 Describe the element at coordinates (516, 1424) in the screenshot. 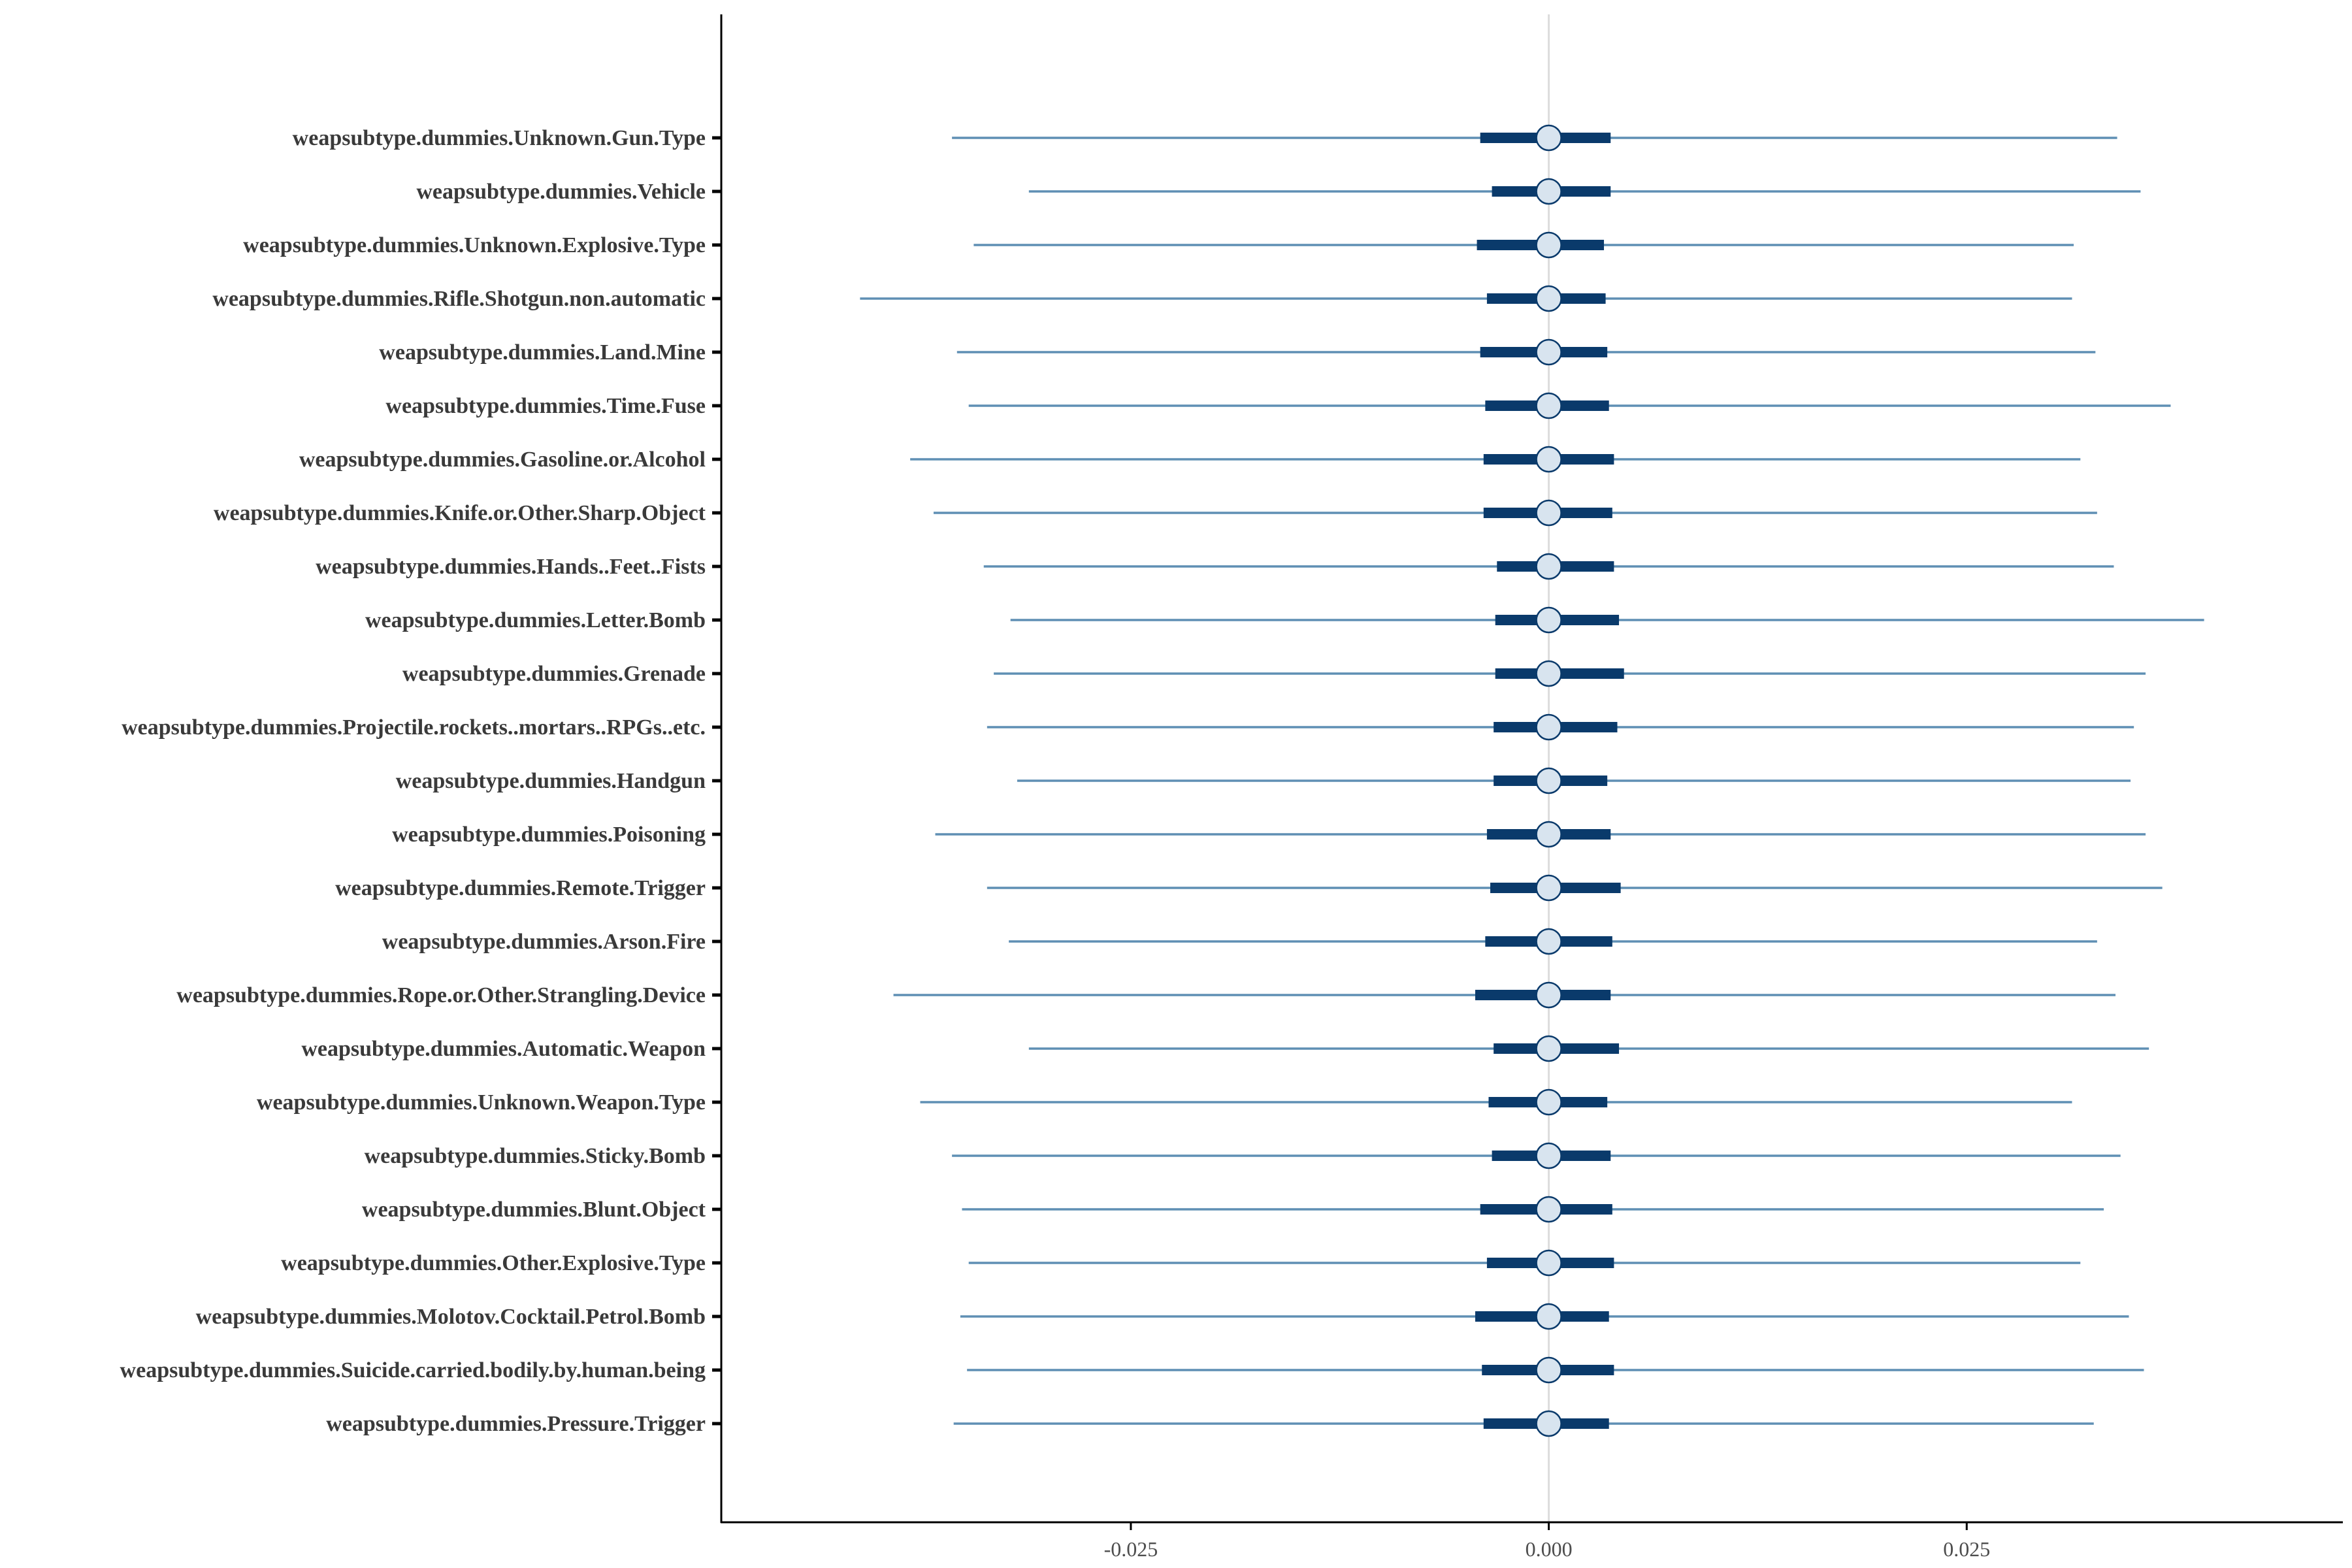

I see `row-label: weapsubtype.dummies.Pressure.Trigger` at that location.